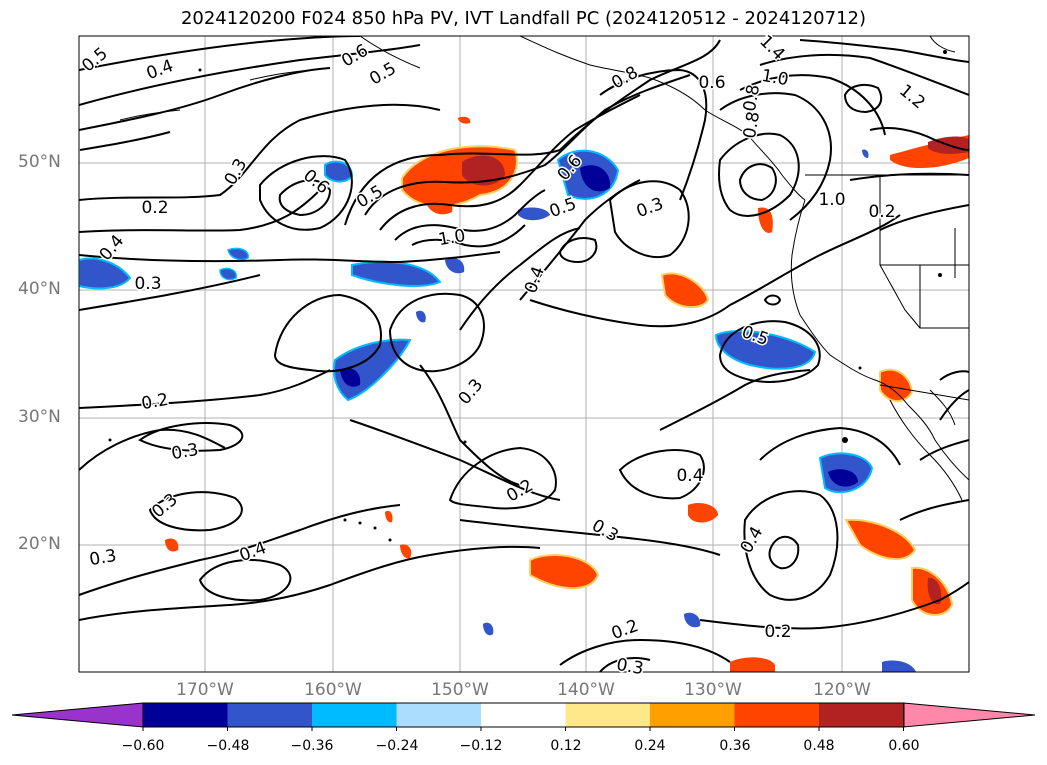 The image size is (1047, 765). Describe the element at coordinates (39, 162) in the screenshot. I see `lat-label: 50°N` at that location.